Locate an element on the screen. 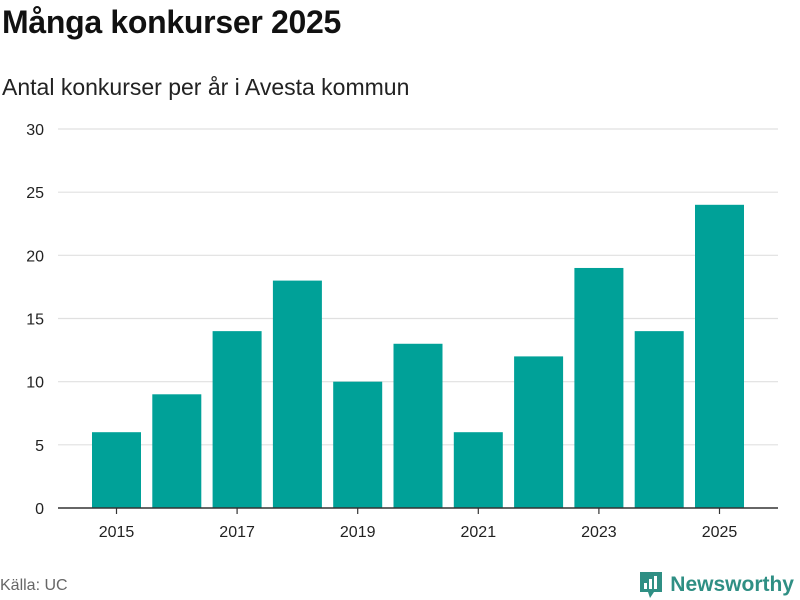 The width and height of the screenshot is (800, 600). brand-logo: Newsworthy is located at coordinates (716, 585).